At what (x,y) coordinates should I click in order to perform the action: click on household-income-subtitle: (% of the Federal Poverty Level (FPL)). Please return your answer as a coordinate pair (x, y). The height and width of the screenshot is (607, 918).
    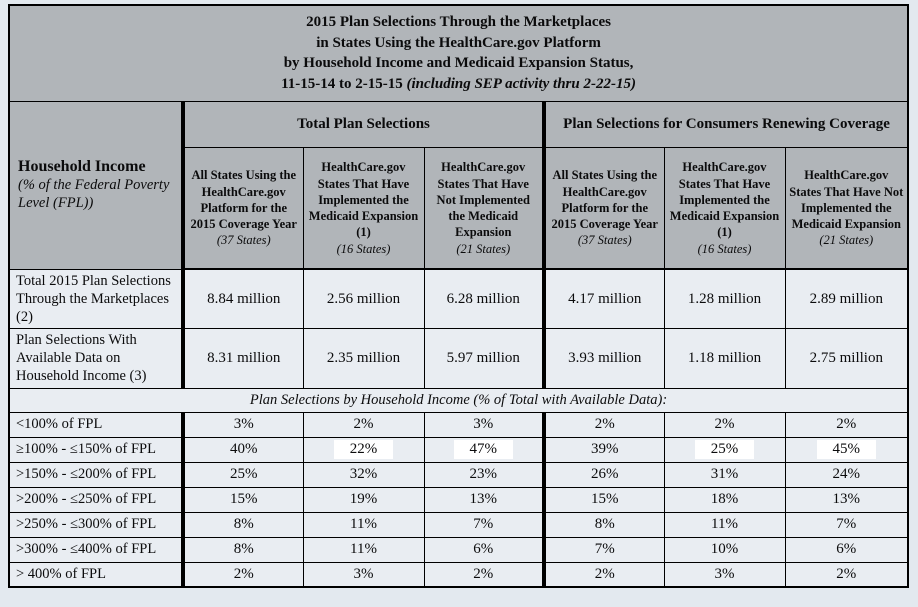
    Looking at the image, I should click on (94, 194).